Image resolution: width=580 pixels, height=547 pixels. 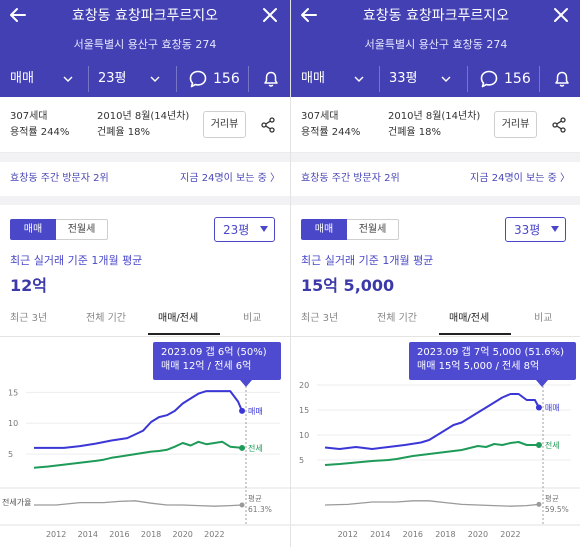 I want to click on chart-area-select: 23평, so click(x=244, y=229).